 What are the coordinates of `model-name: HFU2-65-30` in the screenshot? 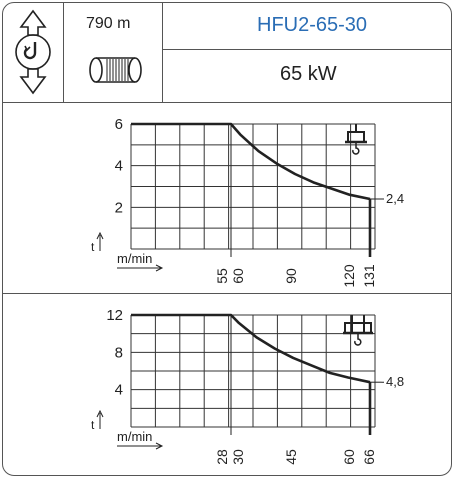 It's located at (312, 25).